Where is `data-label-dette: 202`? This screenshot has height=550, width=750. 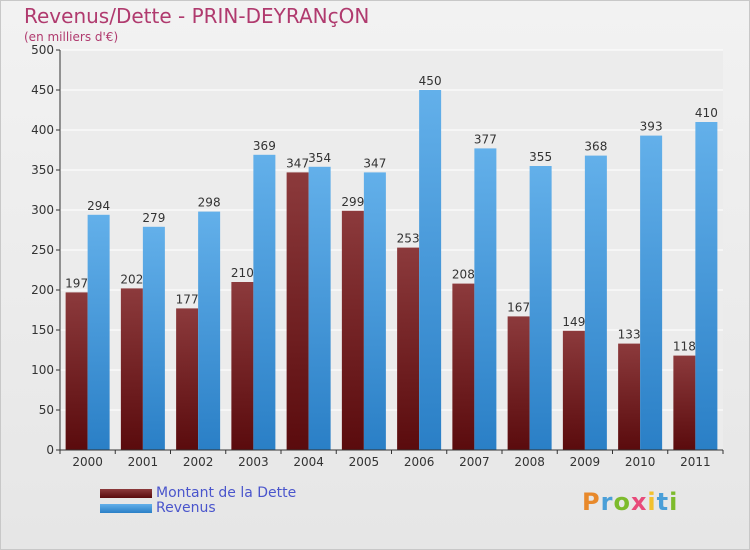 data-label-dette: 202 is located at coordinates (131, 279).